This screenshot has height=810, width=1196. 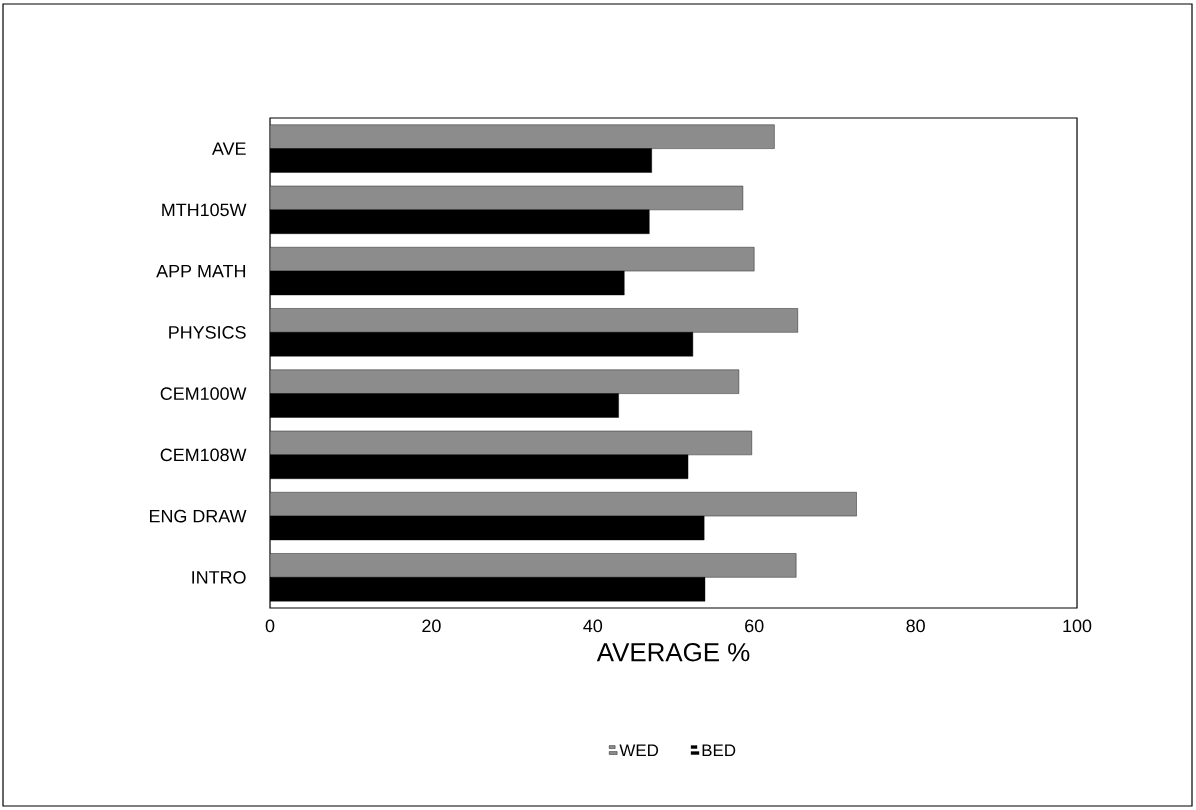 What do you see at coordinates (219, 577) in the screenshot?
I see `y-tick-label: INTRO` at bounding box center [219, 577].